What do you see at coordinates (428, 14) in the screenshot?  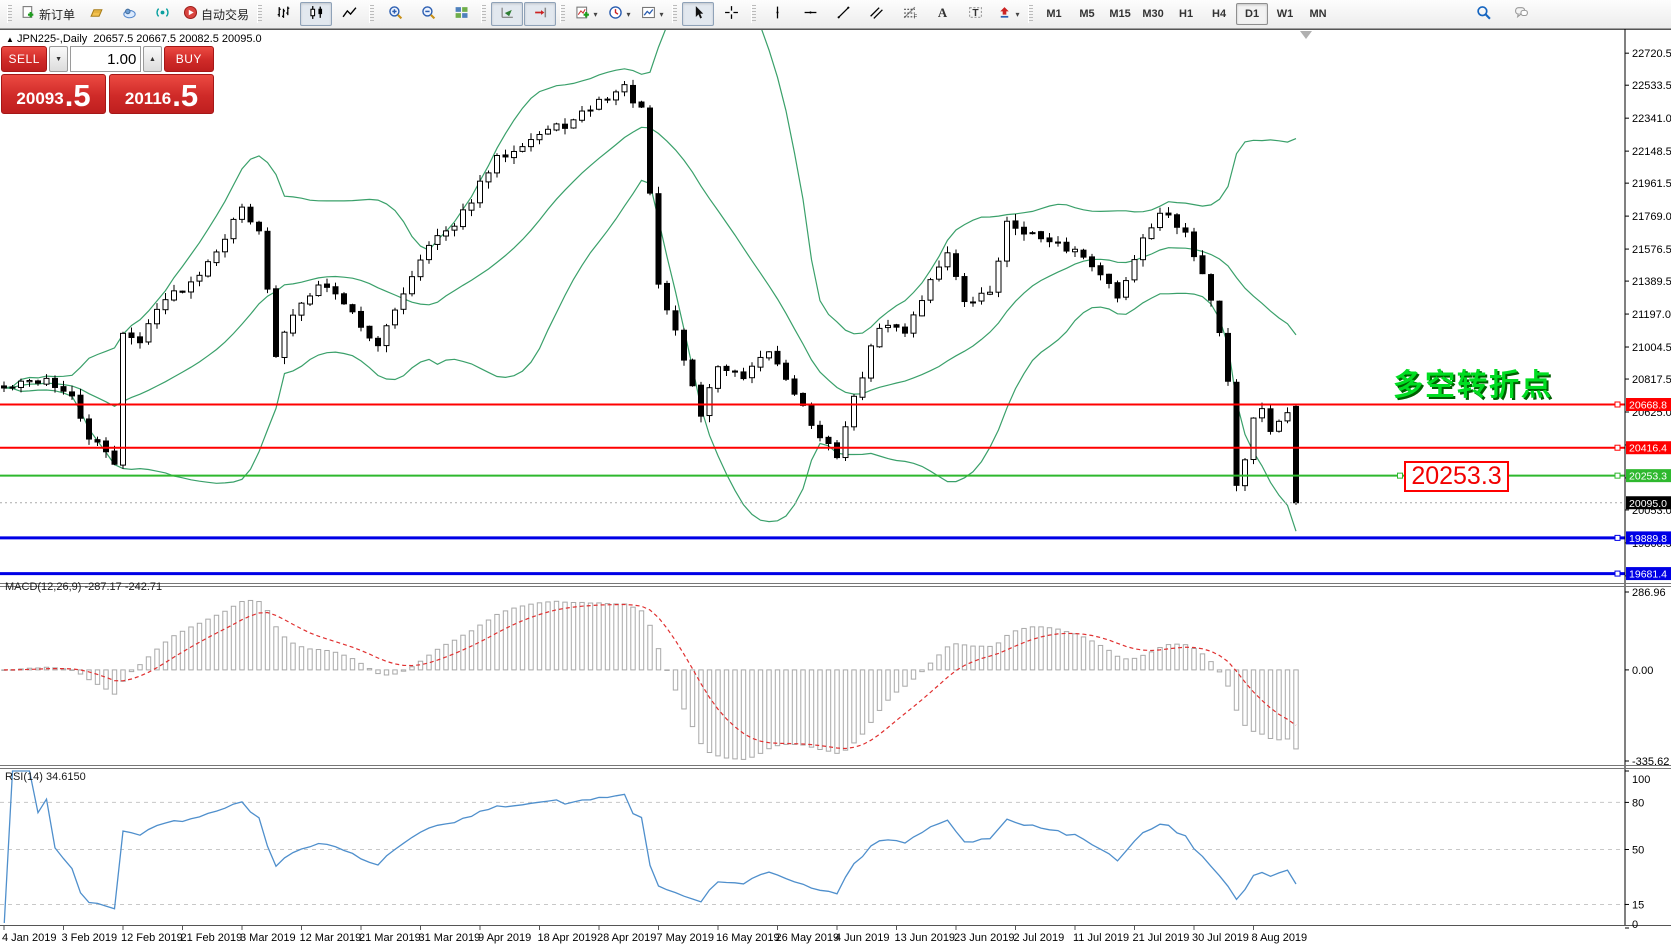 I see `zoom-out-button` at bounding box center [428, 14].